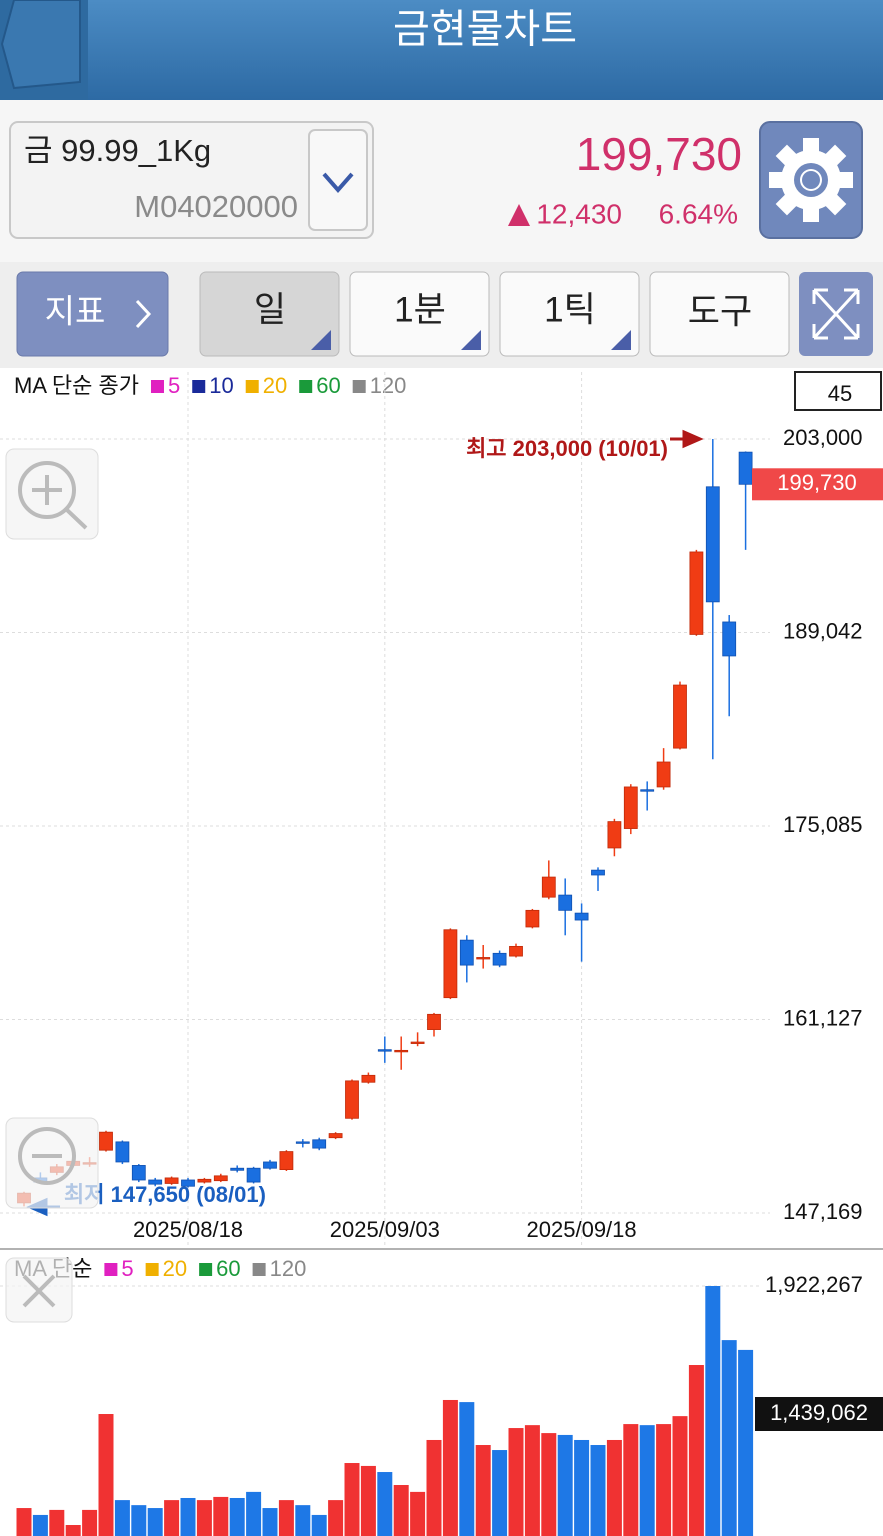 This screenshot has width=883, height=1536. I want to click on change-rate: 6.64%, so click(698, 213).